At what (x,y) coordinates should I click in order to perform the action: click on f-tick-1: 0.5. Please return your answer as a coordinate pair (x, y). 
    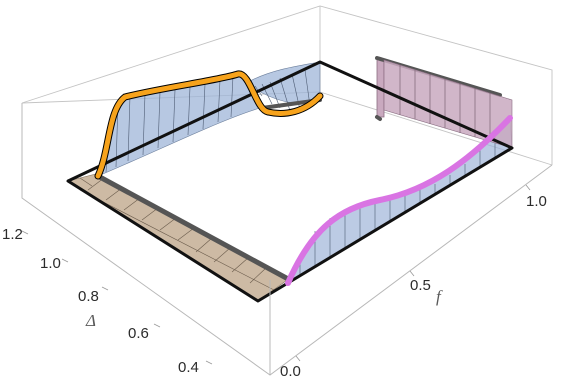
    Looking at the image, I should click on (420, 285).